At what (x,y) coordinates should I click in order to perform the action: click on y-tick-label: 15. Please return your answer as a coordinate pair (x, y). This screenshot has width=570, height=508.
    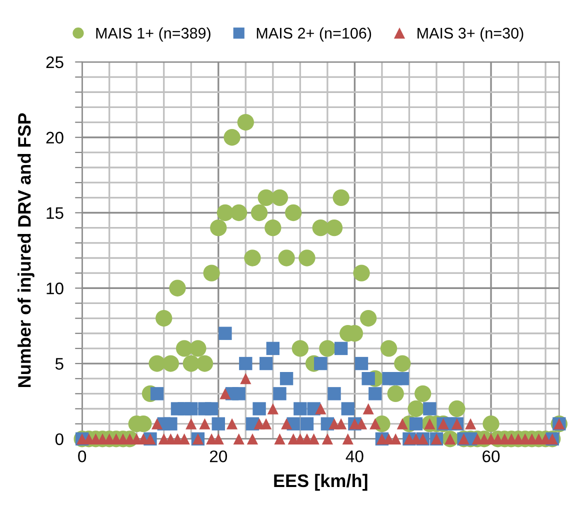
    Looking at the image, I should click on (55, 213).